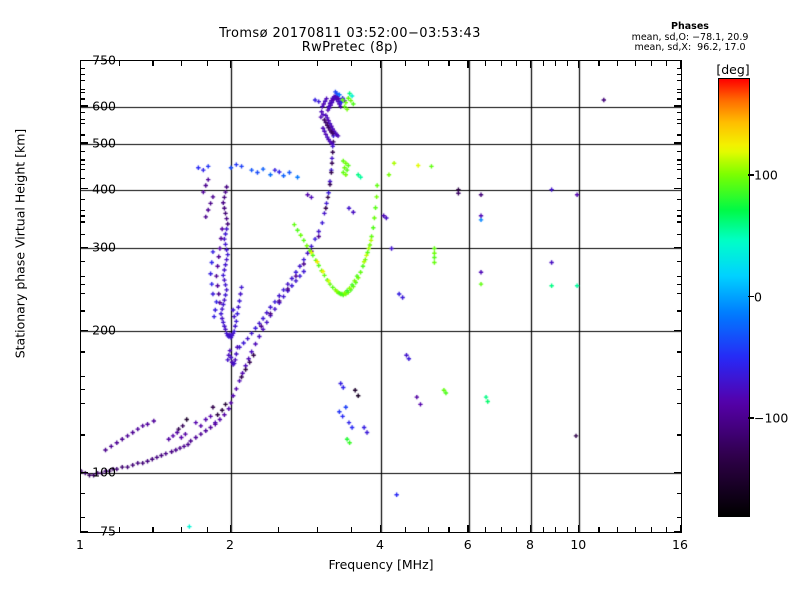 This screenshot has height=600, width=800. Describe the element at coordinates (380, 544) in the screenshot. I see `x-tick-label: 4` at that location.